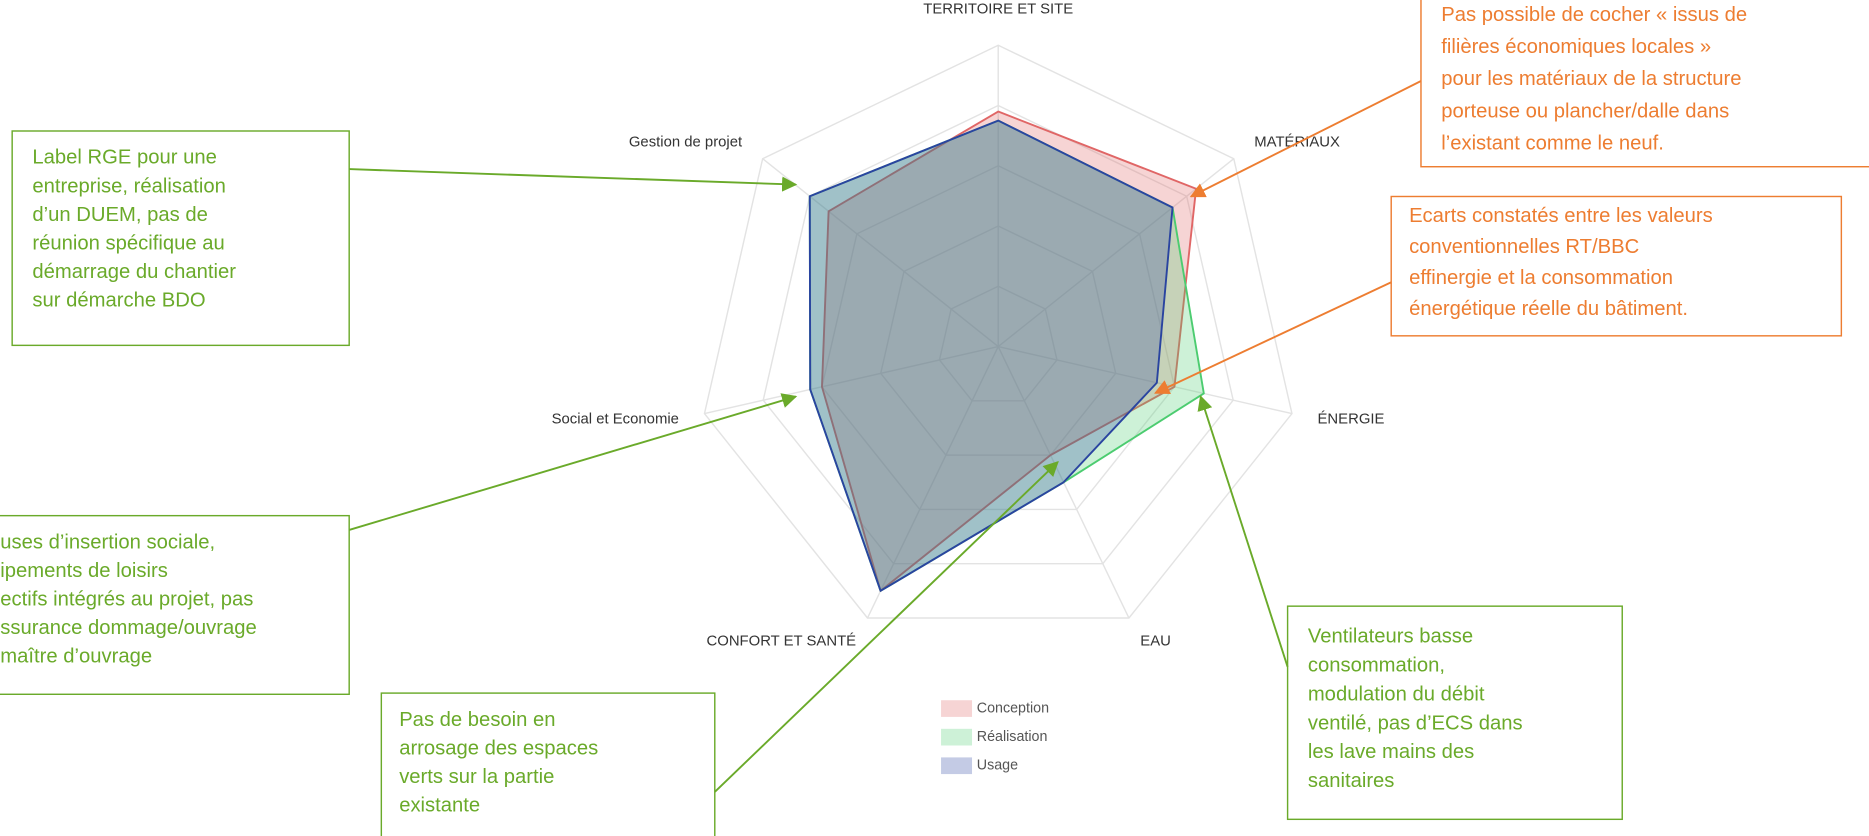  What do you see at coordinates (1376, 665) in the screenshot?
I see `annotation-text: consommation,` at bounding box center [1376, 665].